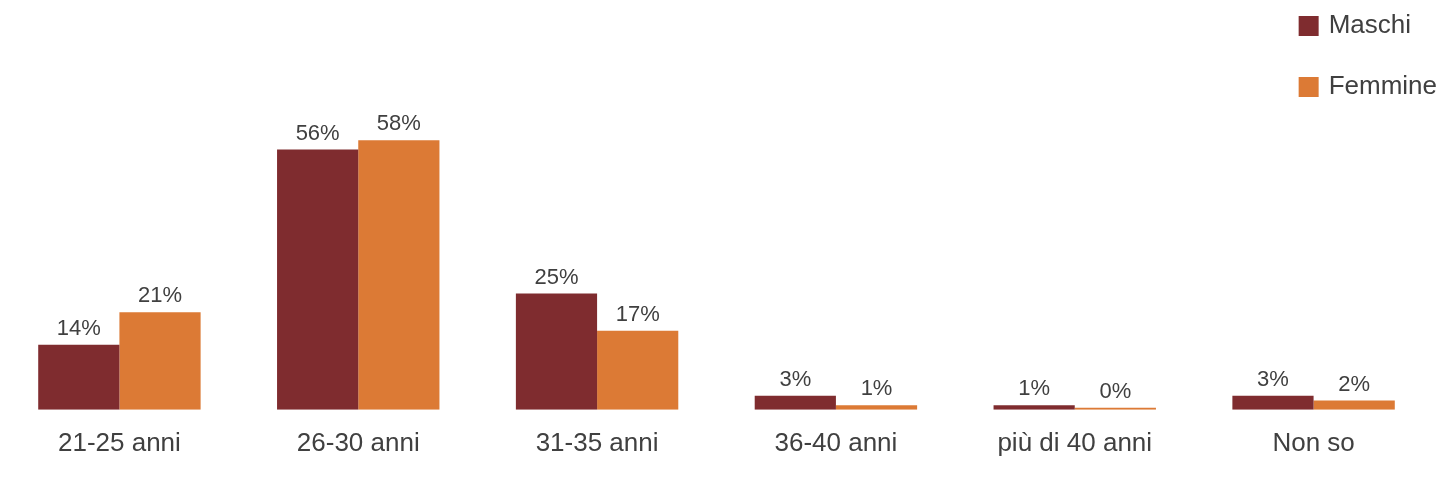 This screenshot has height=477, width=1443. What do you see at coordinates (556, 276) in the screenshot?
I see `data-label: 25%` at bounding box center [556, 276].